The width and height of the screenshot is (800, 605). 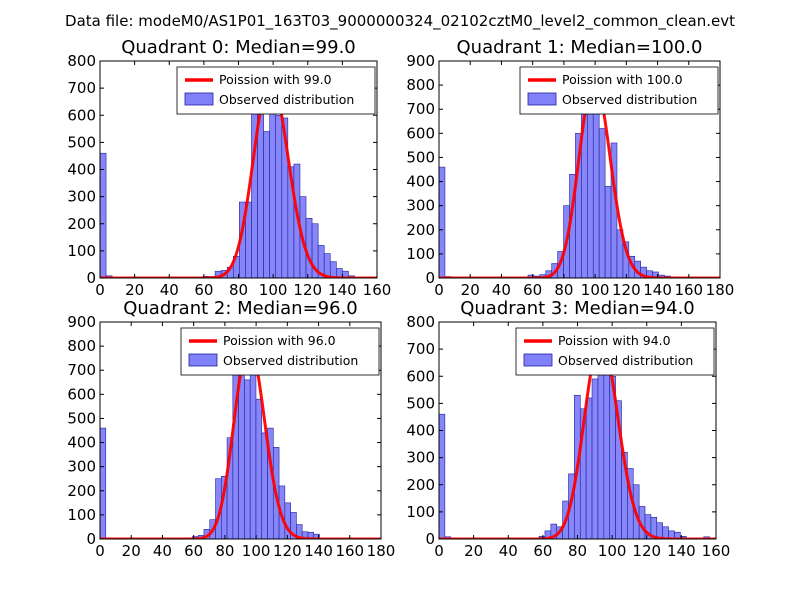 I want to click on legend-label-fit: Poission with 94.0, so click(x=614, y=340).